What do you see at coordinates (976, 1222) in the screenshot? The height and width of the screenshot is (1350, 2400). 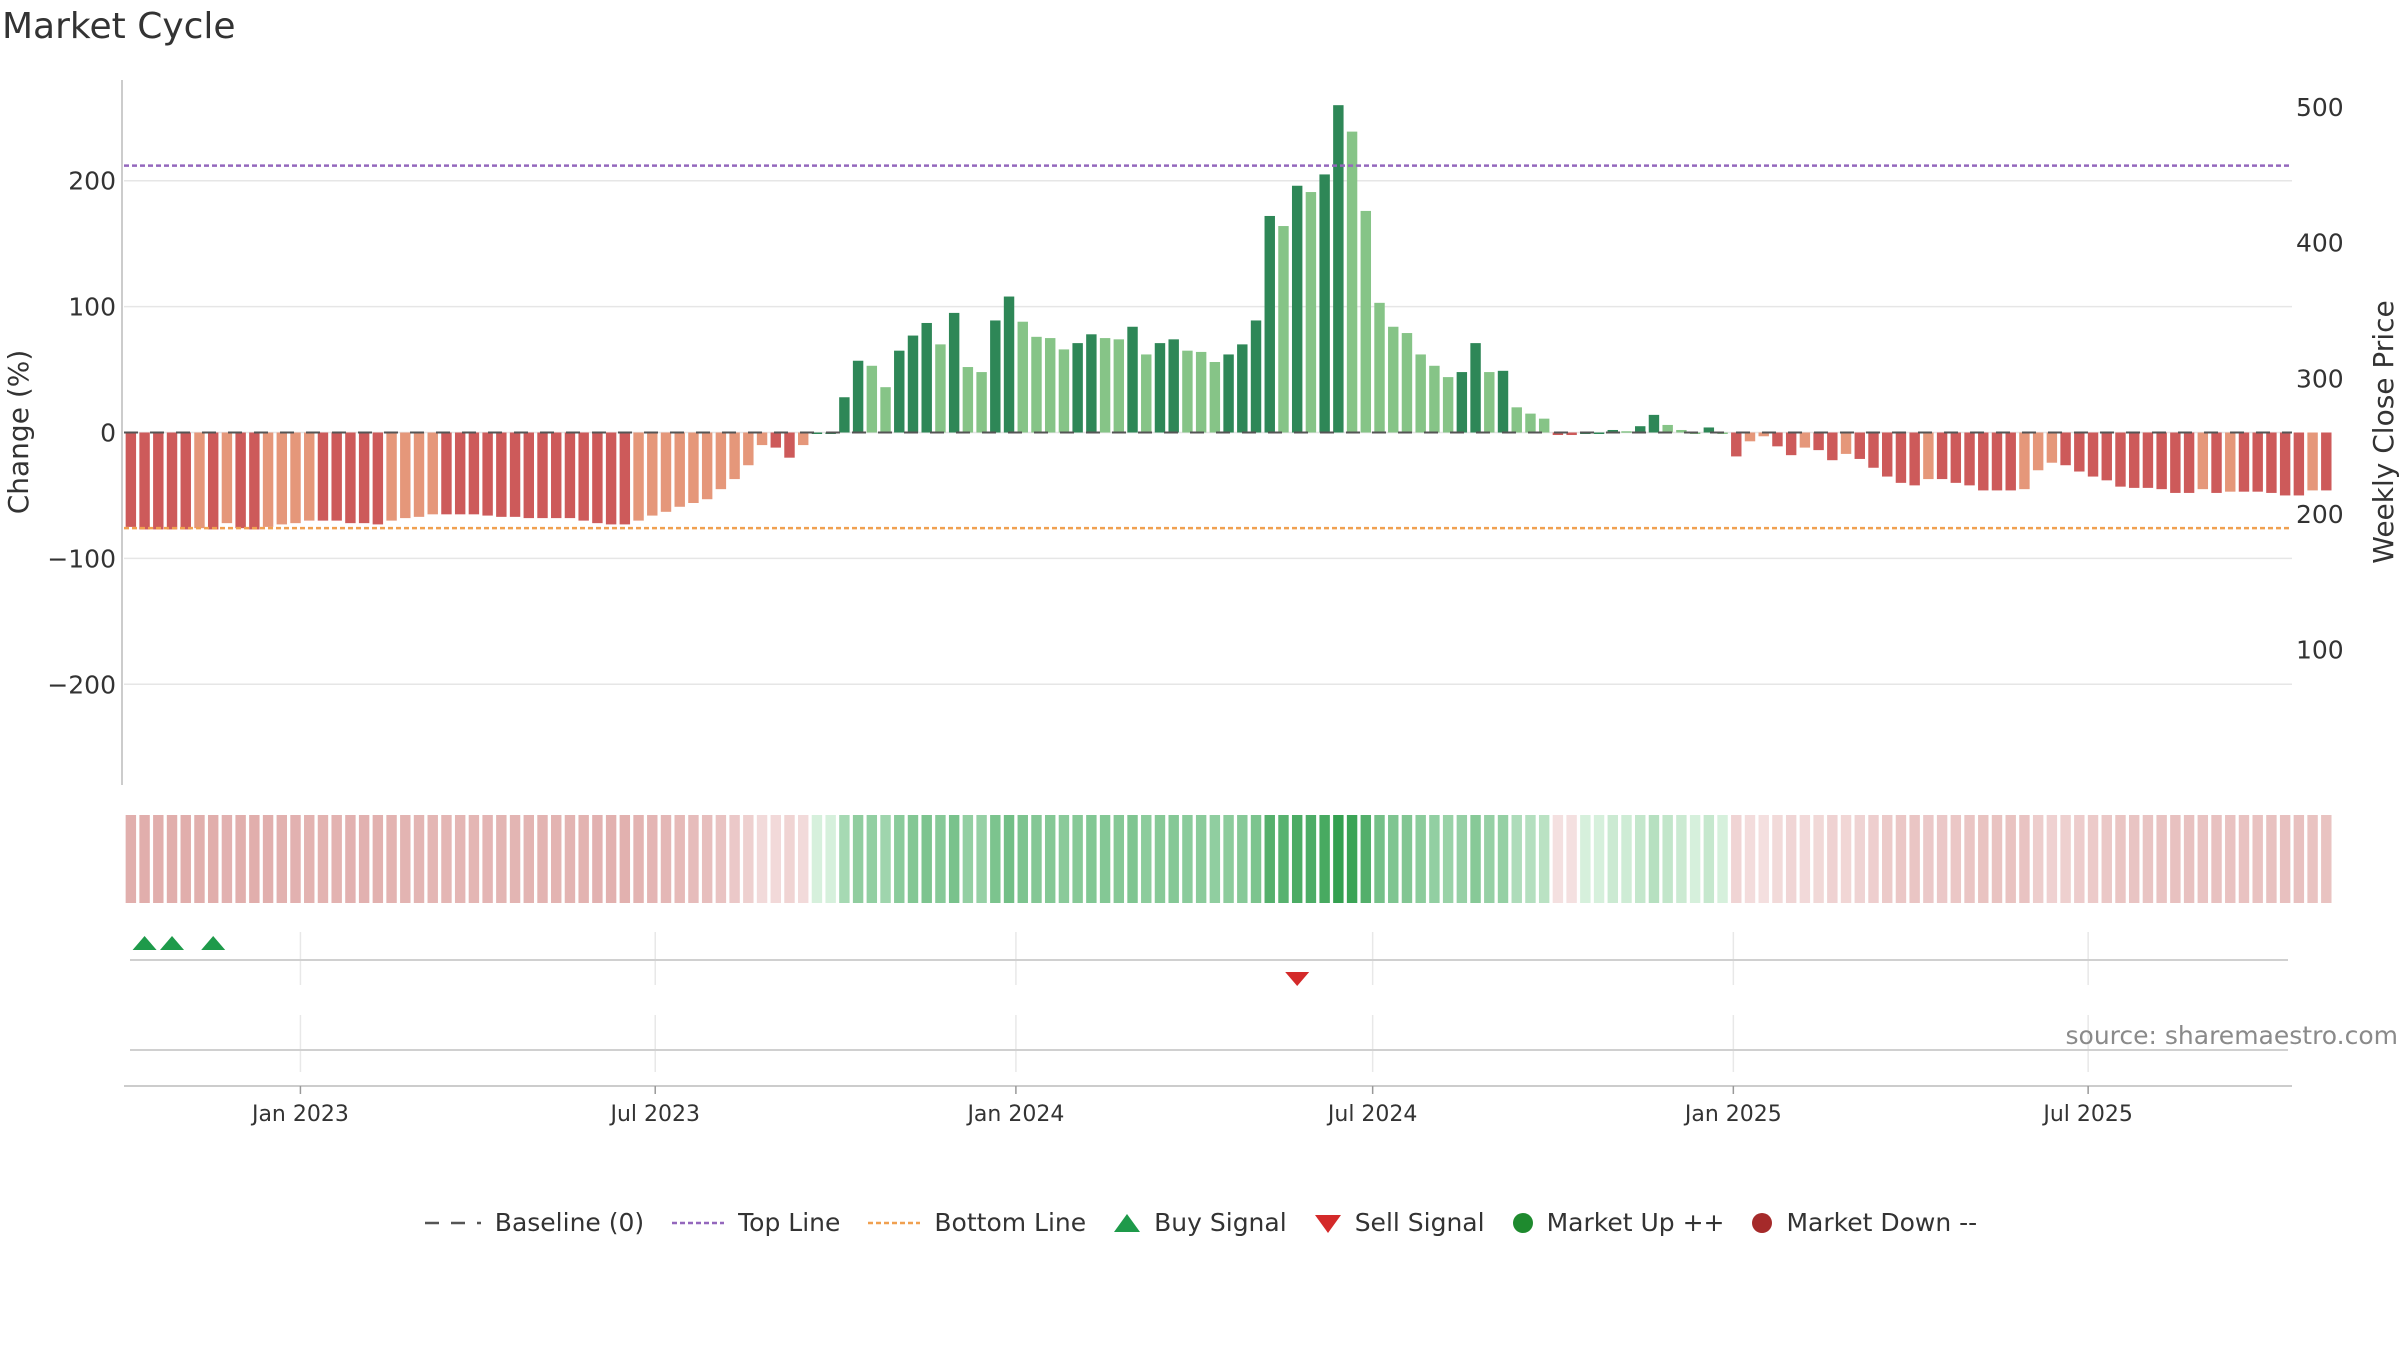 I see `legend-bottom-line: Bottom Line` at bounding box center [976, 1222].